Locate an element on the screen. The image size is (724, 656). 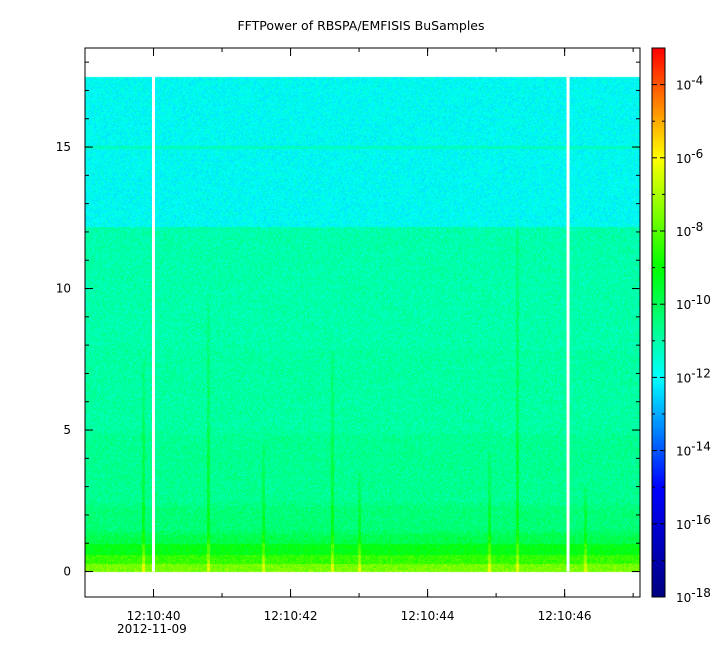
colorbar-tick-label: 10⁻⁴ is located at coordinates (689, 83).